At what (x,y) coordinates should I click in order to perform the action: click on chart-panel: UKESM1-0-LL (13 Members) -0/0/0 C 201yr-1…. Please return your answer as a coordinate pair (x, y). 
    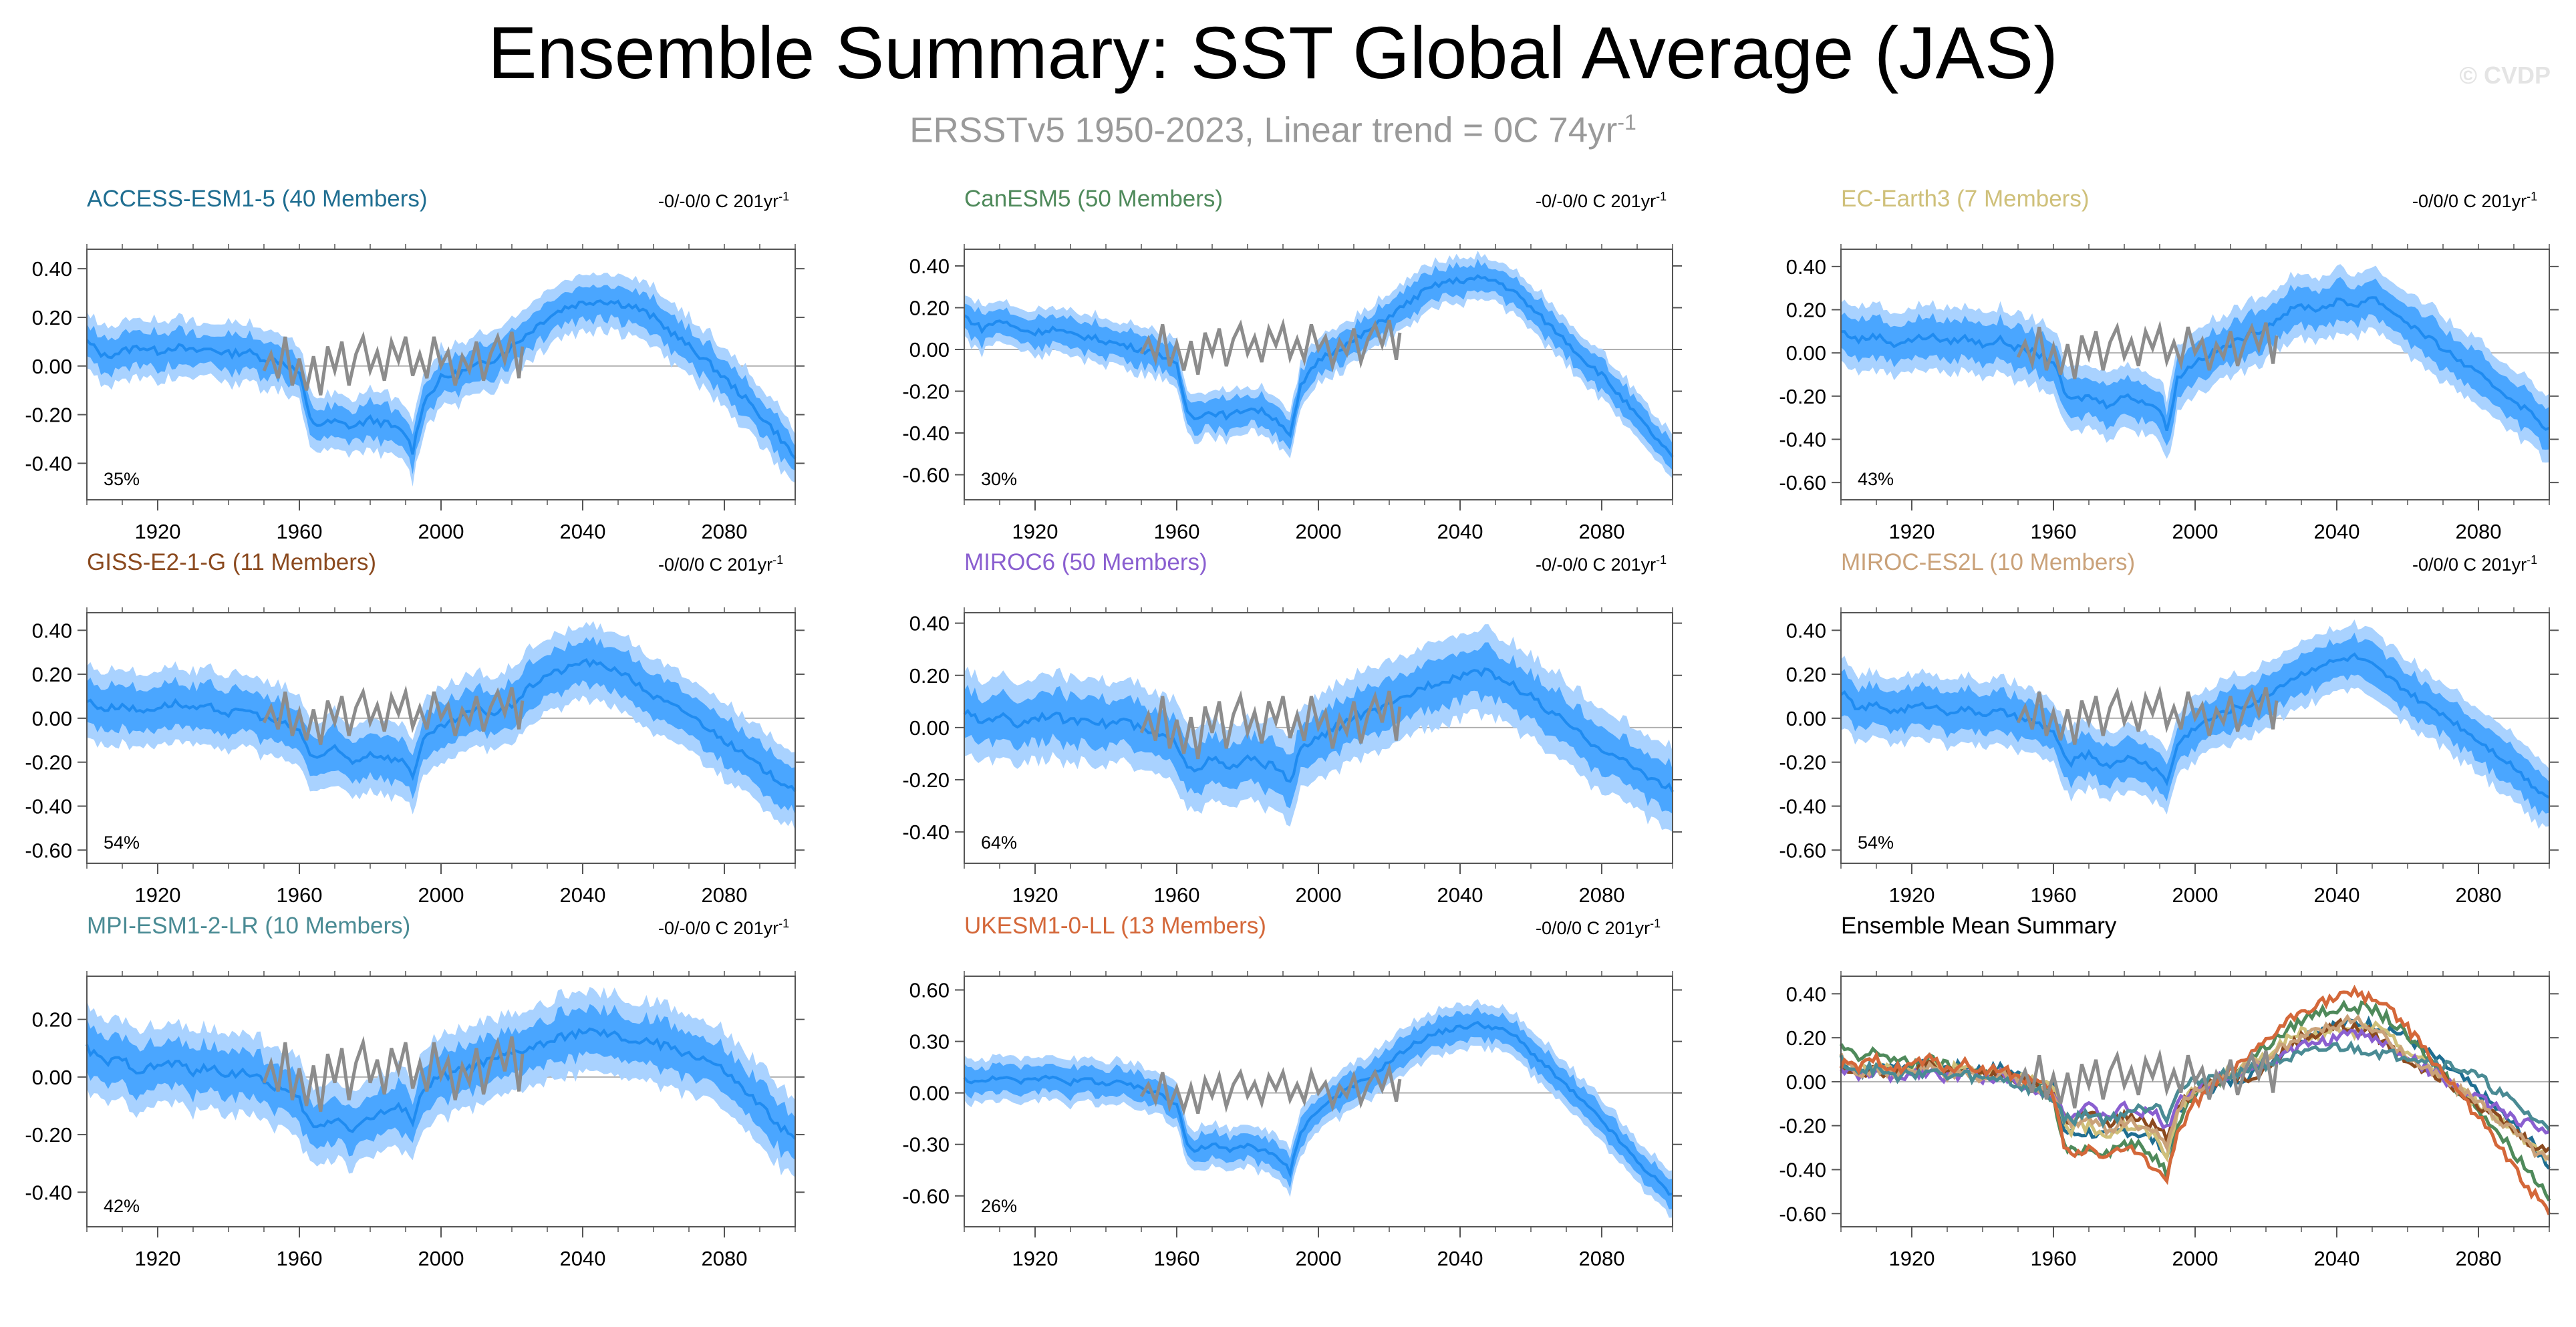
    Looking at the image, I should click on (1311, 1120).